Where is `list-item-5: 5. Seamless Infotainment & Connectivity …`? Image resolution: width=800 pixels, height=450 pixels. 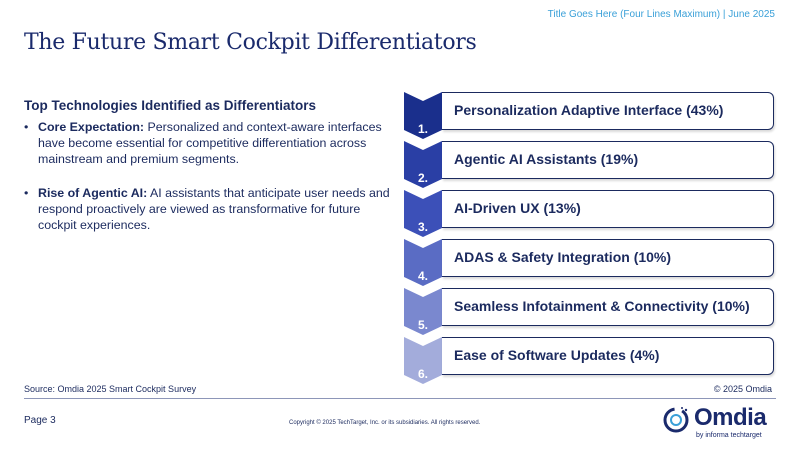
list-item-5: 5. Seamless Infotainment & Connectivity … is located at coordinates (590, 311).